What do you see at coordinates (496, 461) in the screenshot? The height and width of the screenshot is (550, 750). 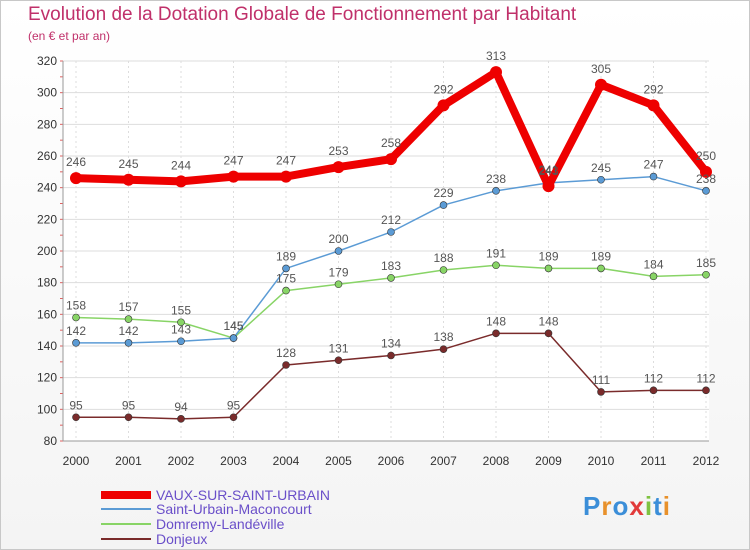 I see `x-tick-label: 2008` at bounding box center [496, 461].